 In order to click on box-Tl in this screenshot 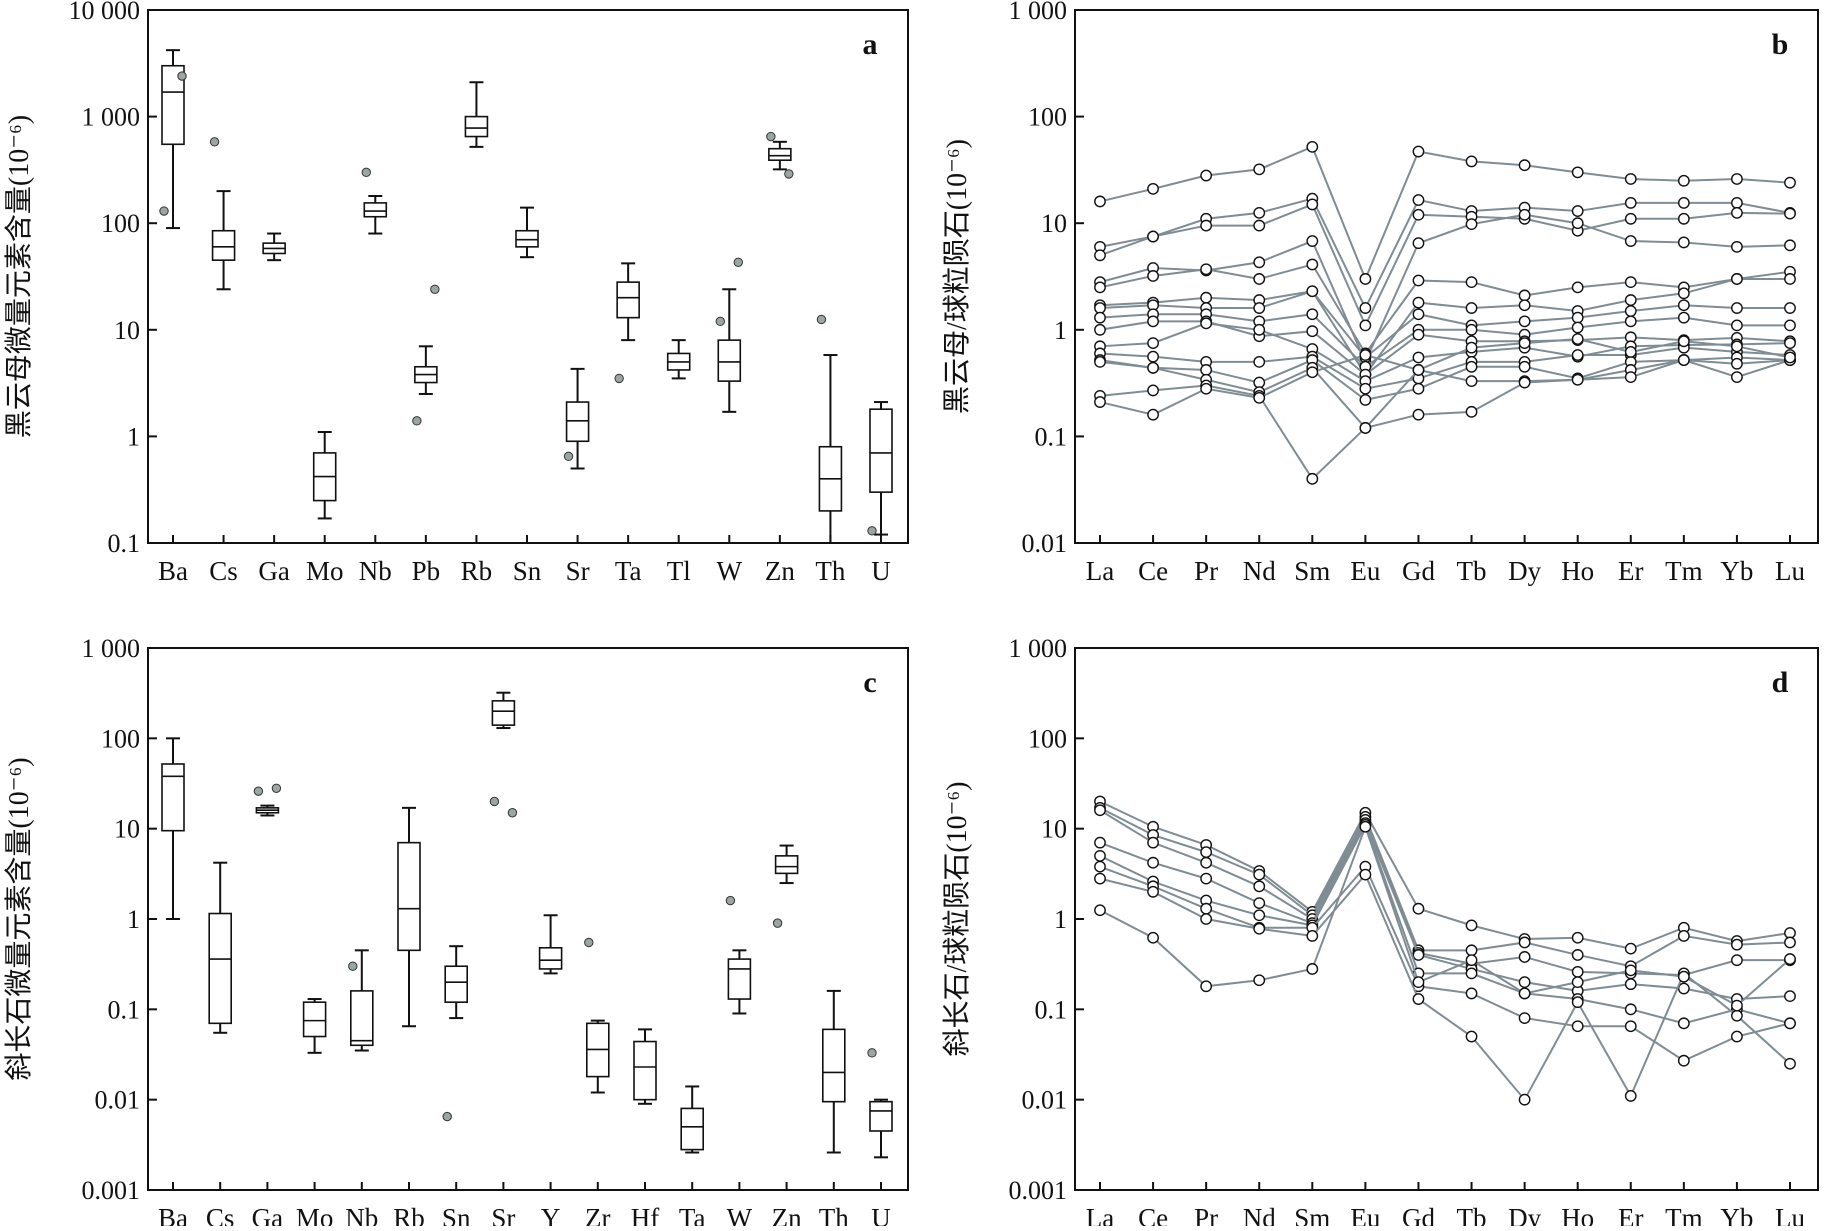, I will do `click(678, 359)`.